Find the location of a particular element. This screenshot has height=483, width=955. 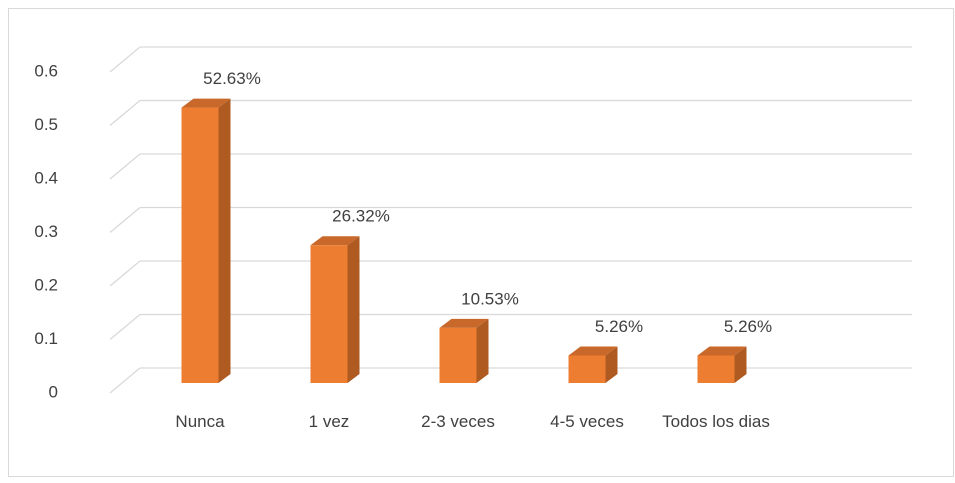

x-tick-label: Nunca is located at coordinates (200, 421).